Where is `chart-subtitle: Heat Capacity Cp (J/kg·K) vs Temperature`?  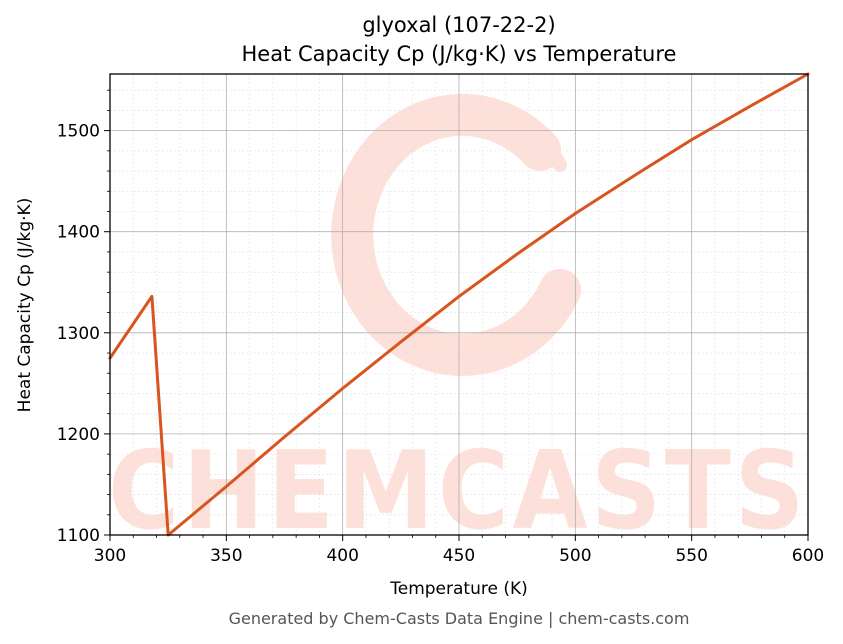 chart-subtitle: Heat Capacity Cp (J/kg·K) vs Temperature is located at coordinates (459, 54).